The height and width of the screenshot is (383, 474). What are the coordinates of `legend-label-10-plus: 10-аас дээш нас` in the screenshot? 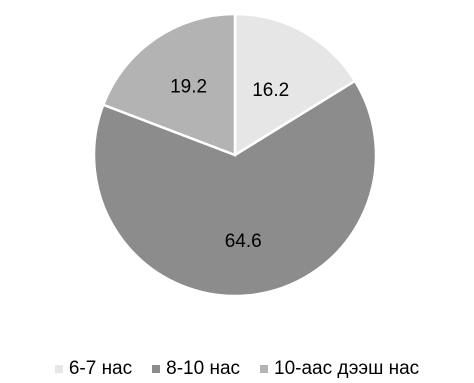 It's located at (347, 368).